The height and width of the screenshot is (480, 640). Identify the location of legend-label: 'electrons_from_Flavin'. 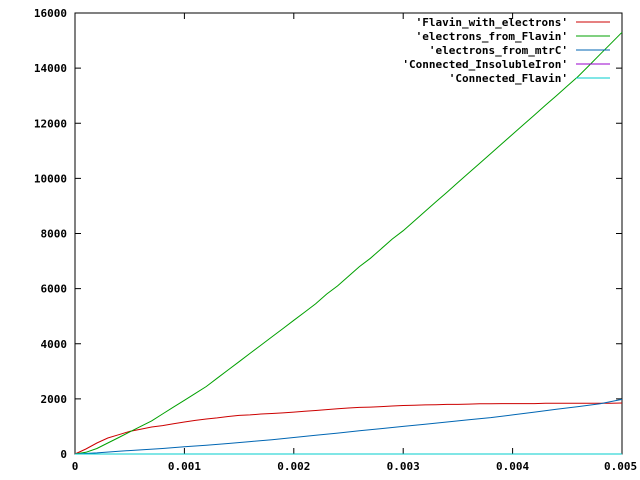
(492, 36).